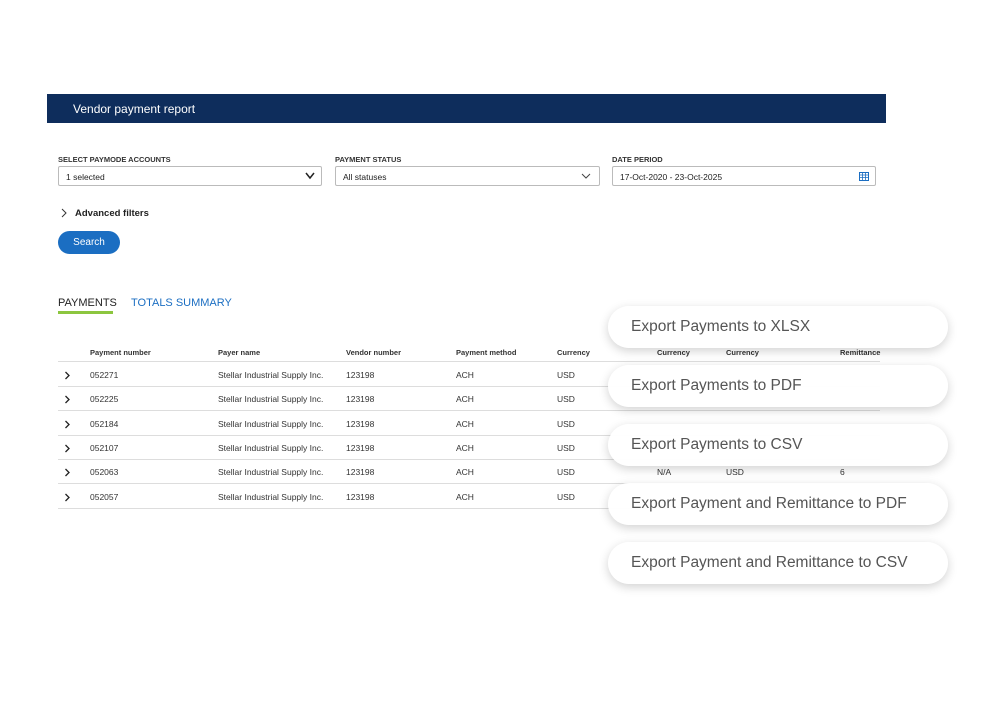 This screenshot has height=706, width=1000. Describe the element at coordinates (120, 352) in the screenshot. I see `column-header: Payment number` at that location.